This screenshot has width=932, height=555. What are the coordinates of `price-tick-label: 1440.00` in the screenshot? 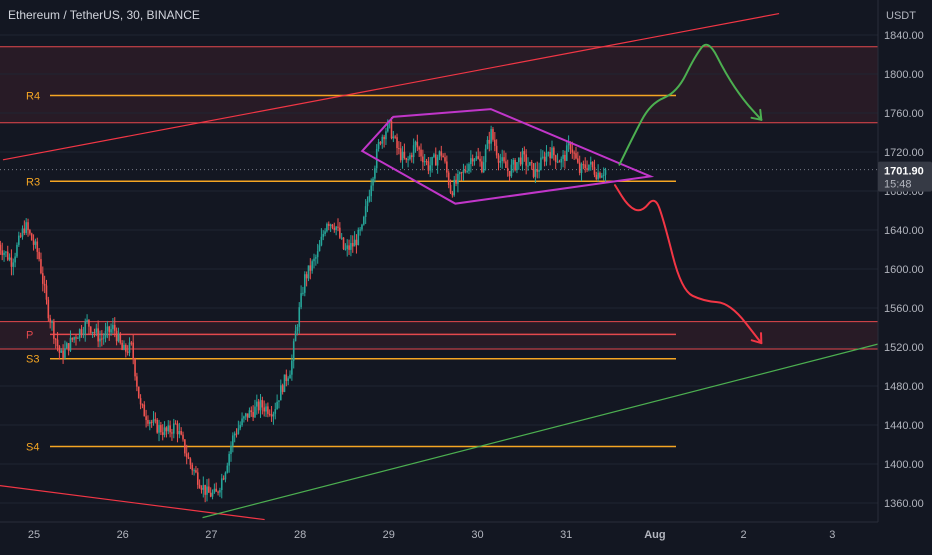 It's located at (904, 426).